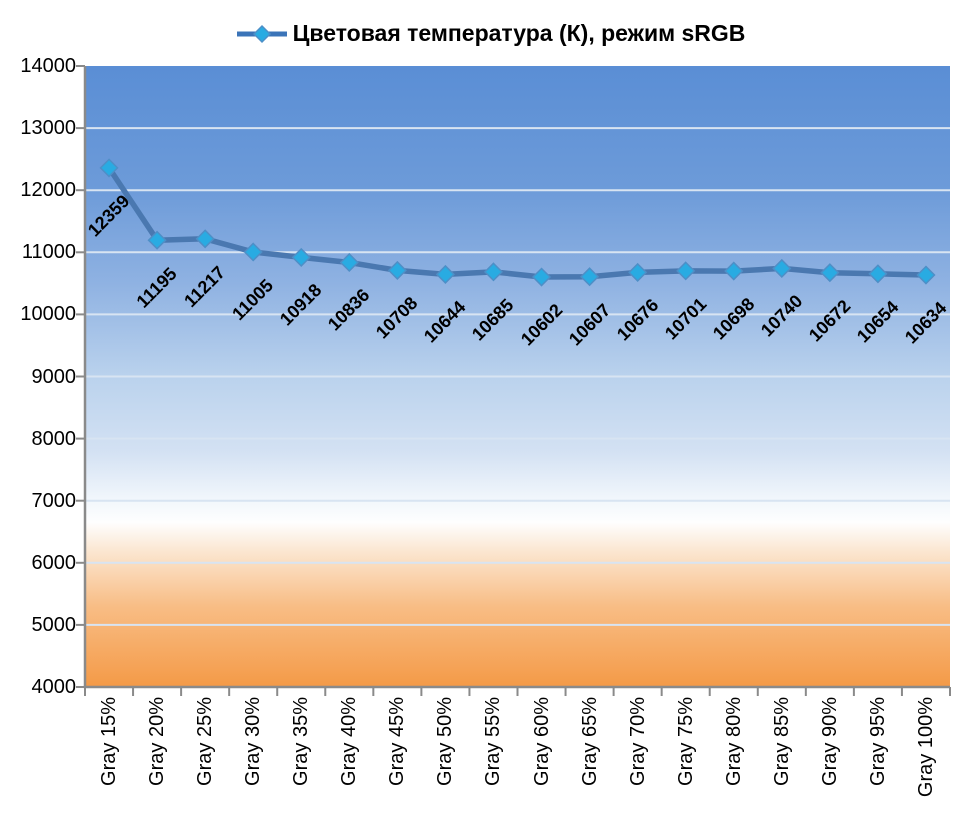  What do you see at coordinates (637, 741) in the screenshot?
I see `x-axis-tick-label: Gray 70%` at bounding box center [637, 741].